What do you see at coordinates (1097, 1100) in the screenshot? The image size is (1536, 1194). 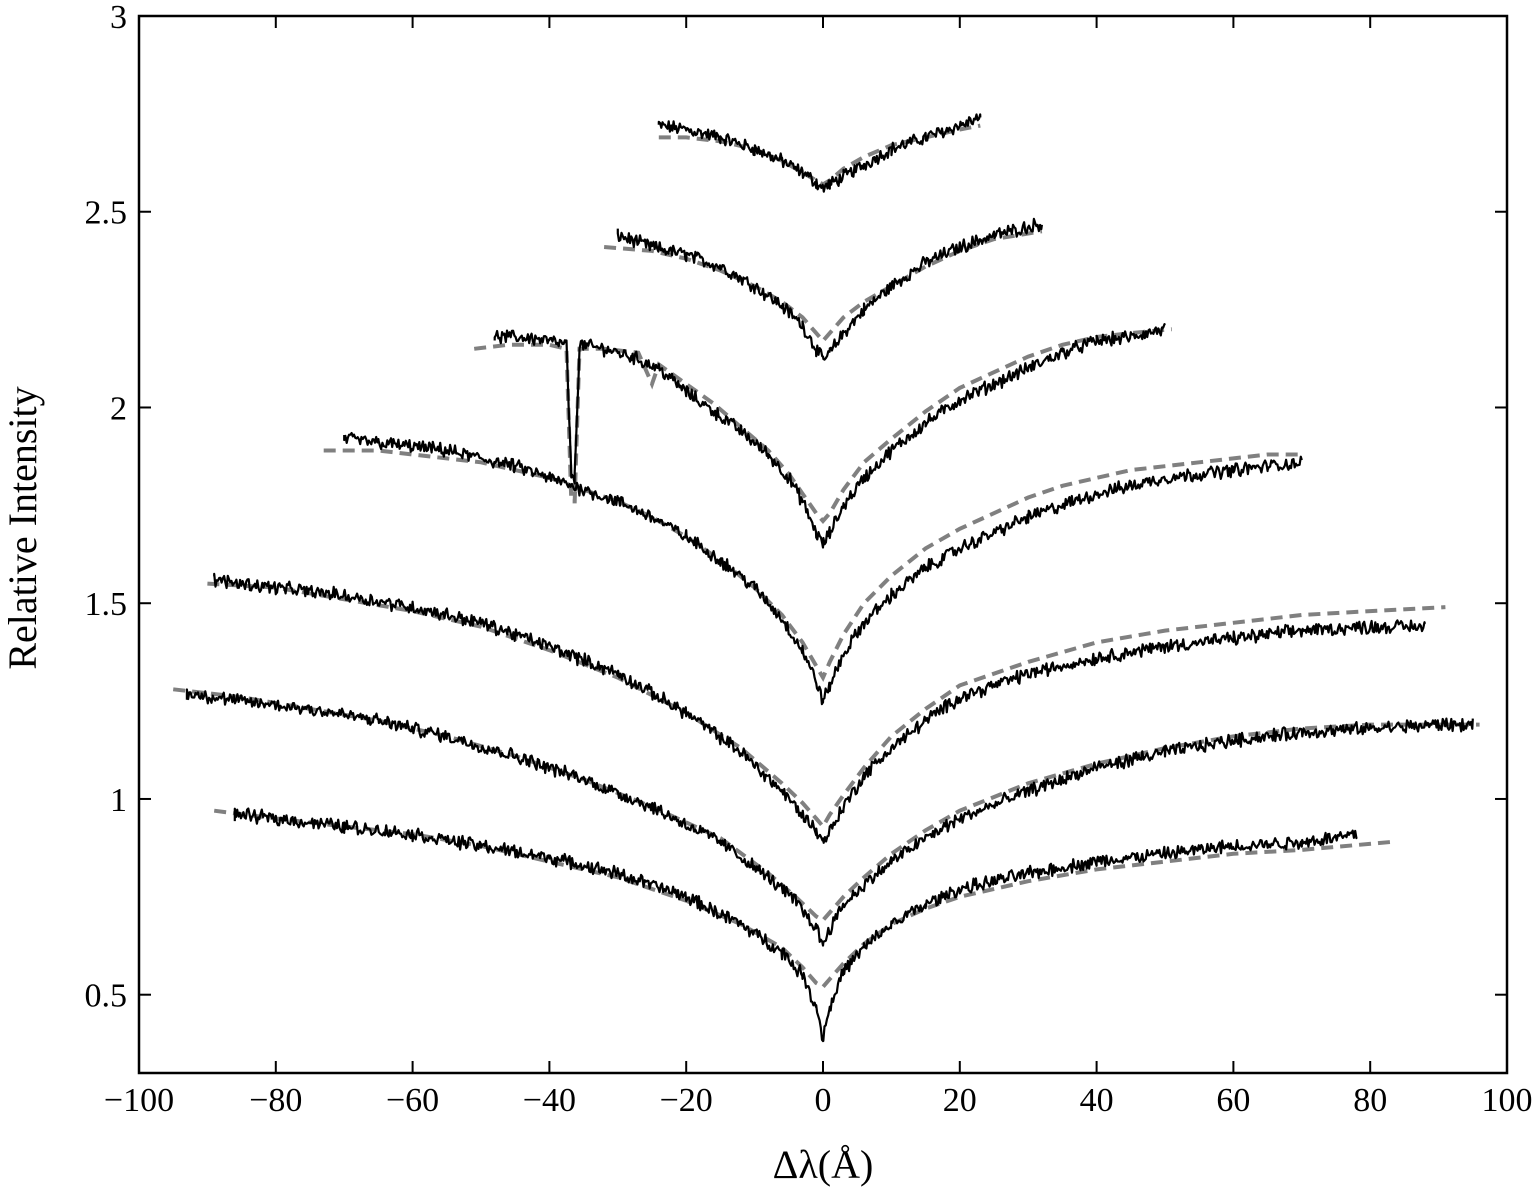 I see `x-tick-label: 40` at bounding box center [1097, 1100].